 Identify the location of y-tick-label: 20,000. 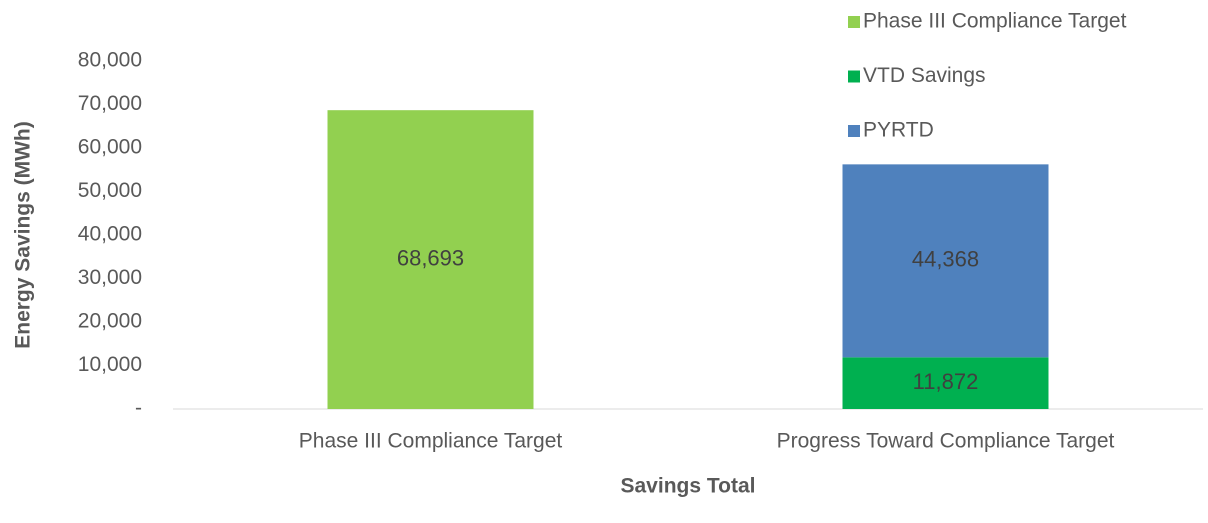
(110, 321).